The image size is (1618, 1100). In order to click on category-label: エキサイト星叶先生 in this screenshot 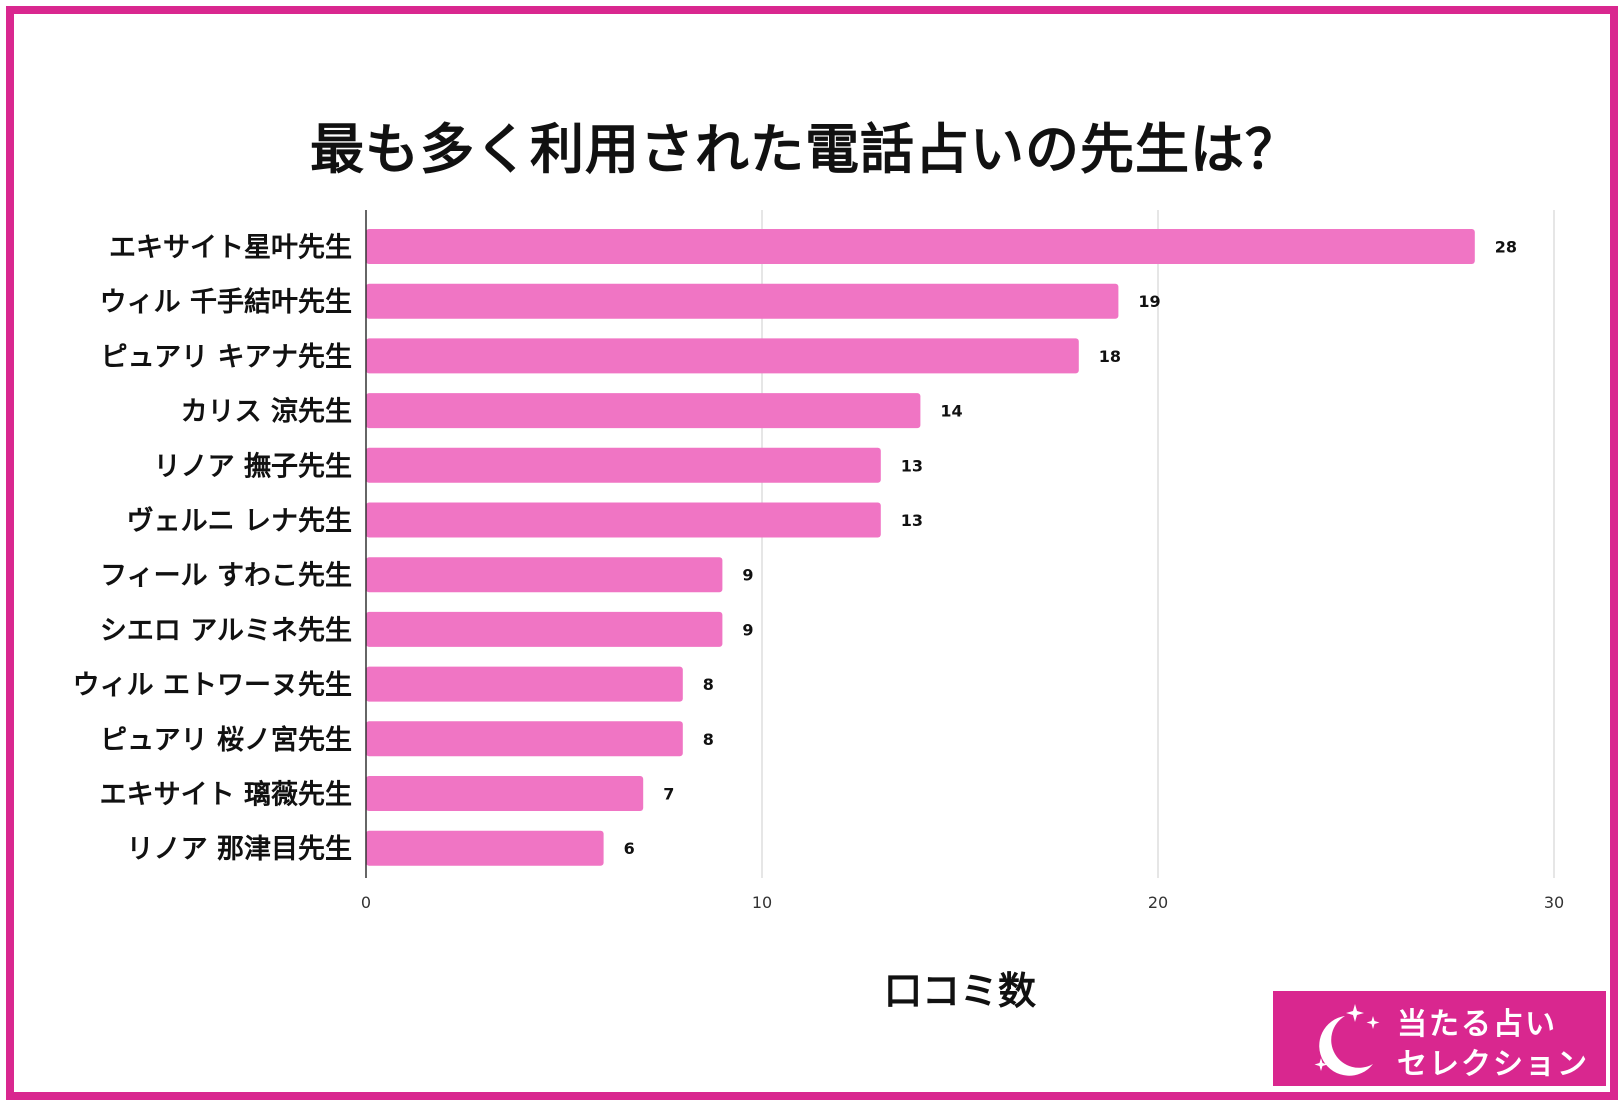, I will do `click(230, 248)`.